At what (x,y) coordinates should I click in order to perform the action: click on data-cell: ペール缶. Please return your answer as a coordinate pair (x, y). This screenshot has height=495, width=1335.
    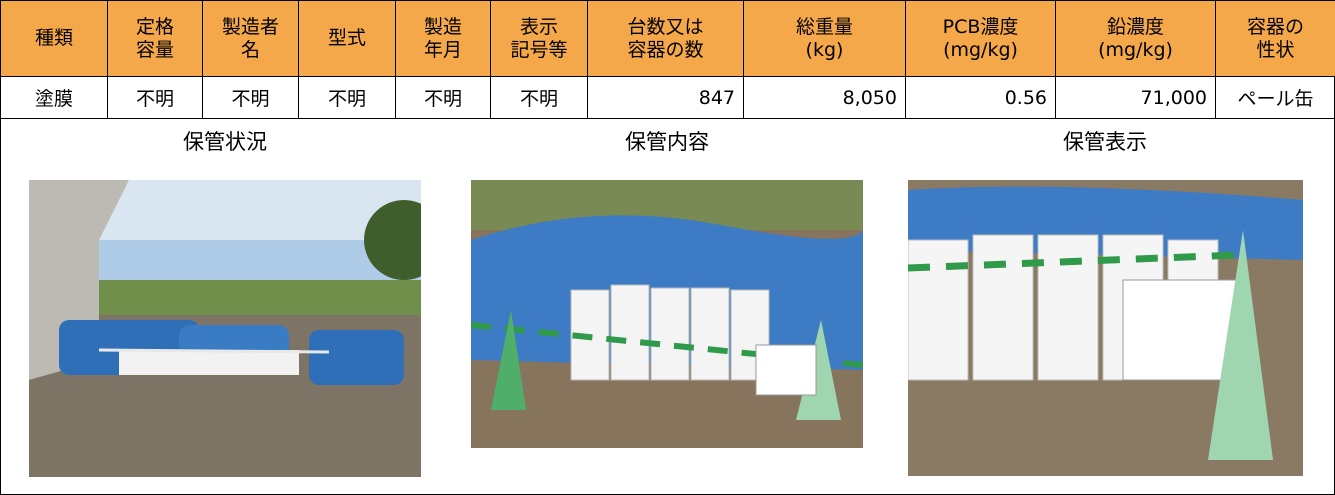
    Looking at the image, I should click on (1275, 97).